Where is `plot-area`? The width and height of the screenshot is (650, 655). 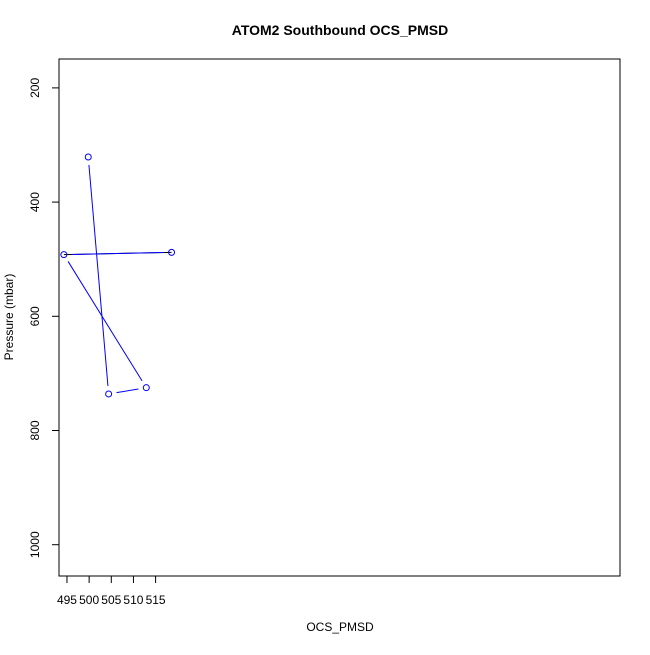
plot-area is located at coordinates (118, 275).